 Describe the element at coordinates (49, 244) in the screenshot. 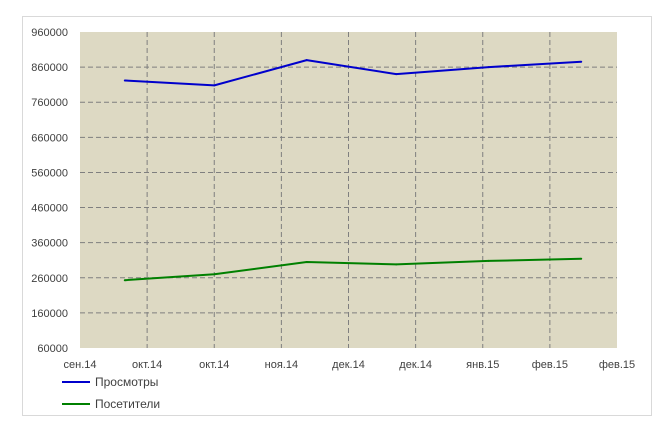

I see `y-tick-label: 360000` at that location.